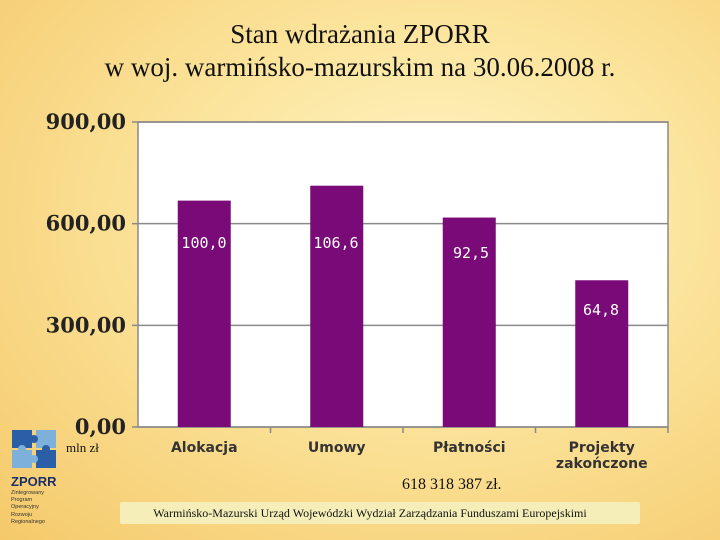  I want to click on logo-line: Operacyjny, so click(25, 507).